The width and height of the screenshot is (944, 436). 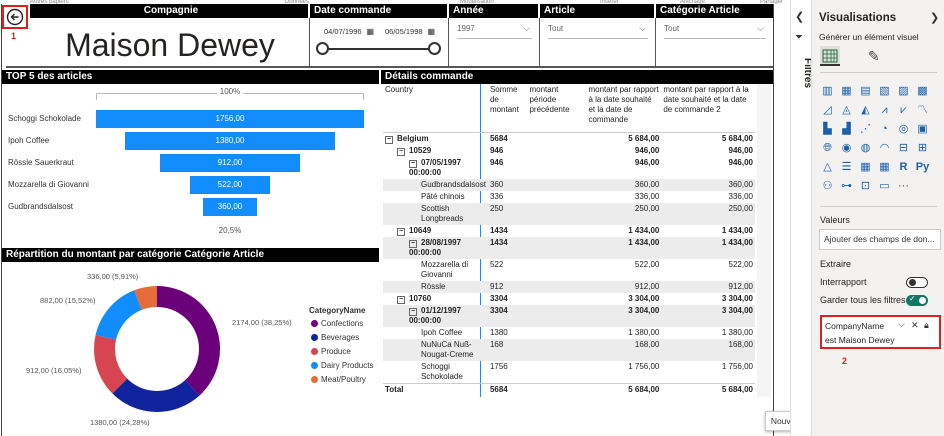 I want to click on chevron-down-icon: ⌵, so click(x=901, y=324).